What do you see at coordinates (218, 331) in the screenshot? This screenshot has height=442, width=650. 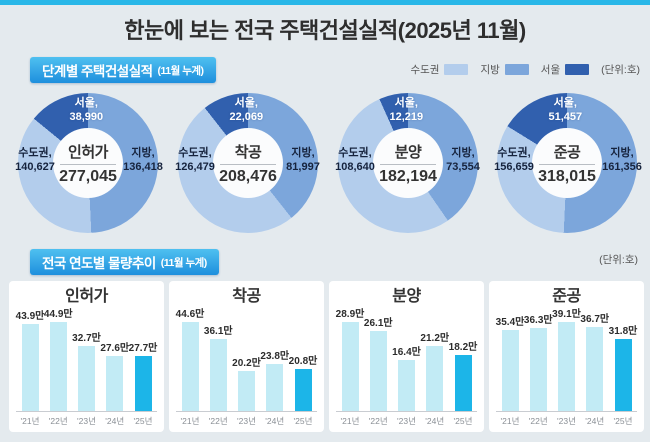 I see `bar-value-label: 36.1만` at bounding box center [218, 331].